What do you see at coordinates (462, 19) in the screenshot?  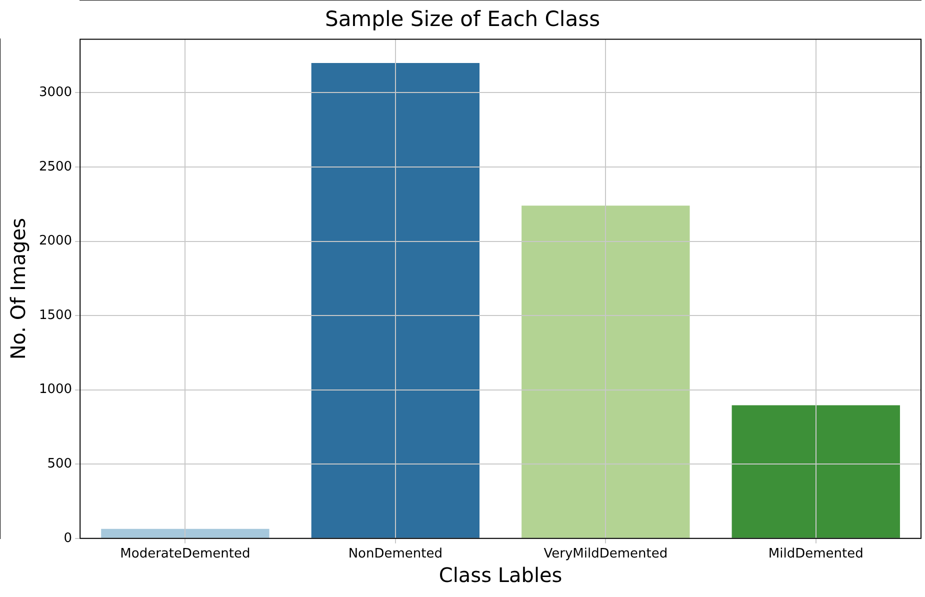 I see `chart-title: Sample Size of Each Class` at bounding box center [462, 19].